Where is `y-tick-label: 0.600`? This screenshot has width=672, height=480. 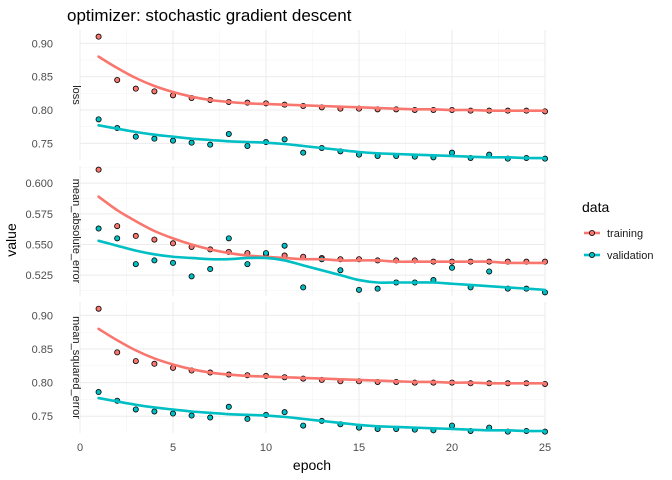
y-tick-label: 0.600 is located at coordinates (39, 184).